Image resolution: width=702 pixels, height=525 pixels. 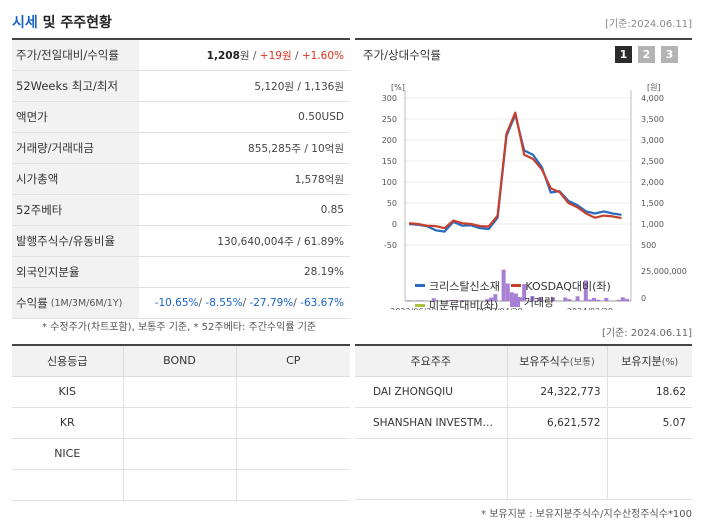 I want to click on table-row: KIS, so click(x=181, y=392).